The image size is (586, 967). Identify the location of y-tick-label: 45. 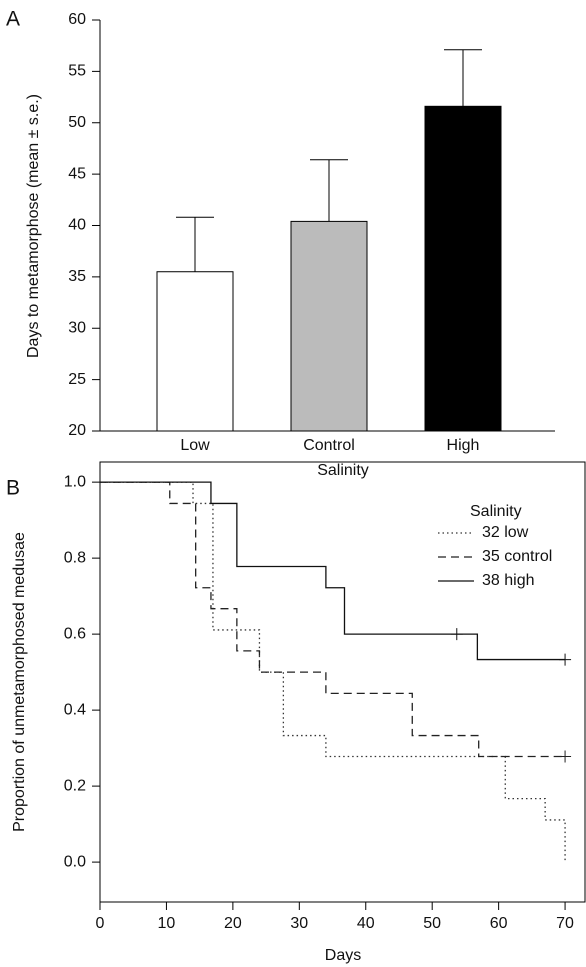
(77, 173).